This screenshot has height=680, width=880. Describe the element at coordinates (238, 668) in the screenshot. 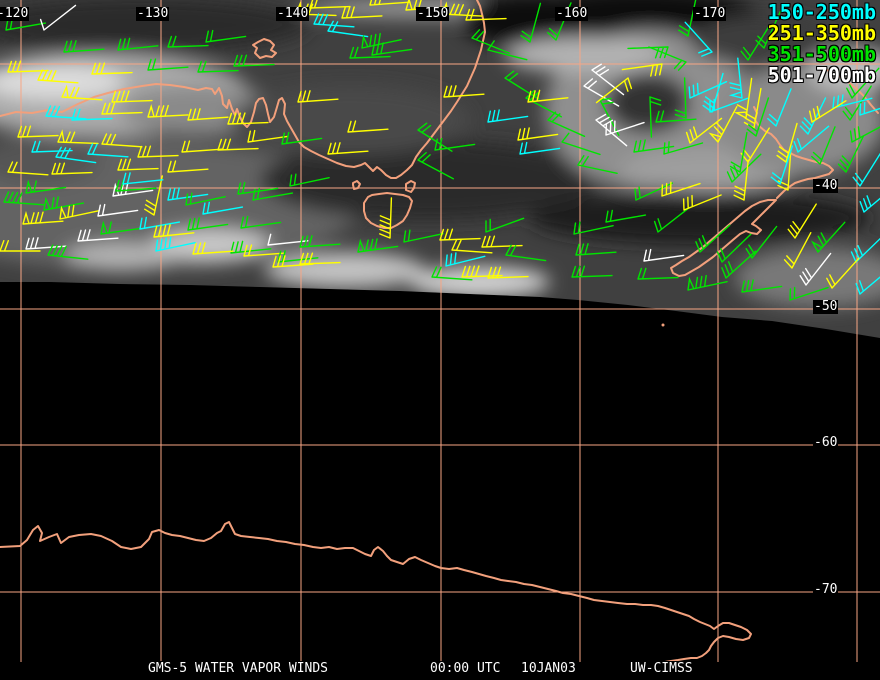

I see `caption-product-title: GMS-5 WATER VAPOR WINDS` at that location.